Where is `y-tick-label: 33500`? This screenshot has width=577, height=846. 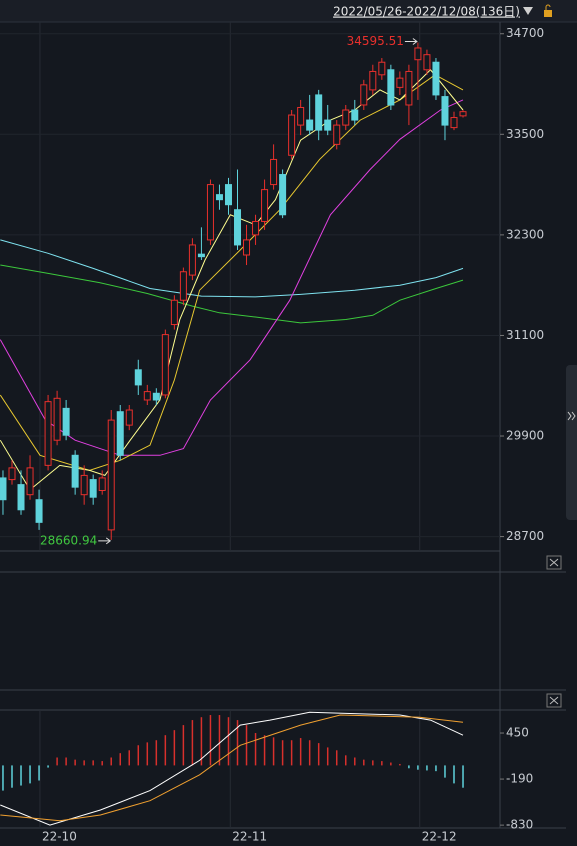
y-tick-label: 33500 is located at coordinates (525, 134).